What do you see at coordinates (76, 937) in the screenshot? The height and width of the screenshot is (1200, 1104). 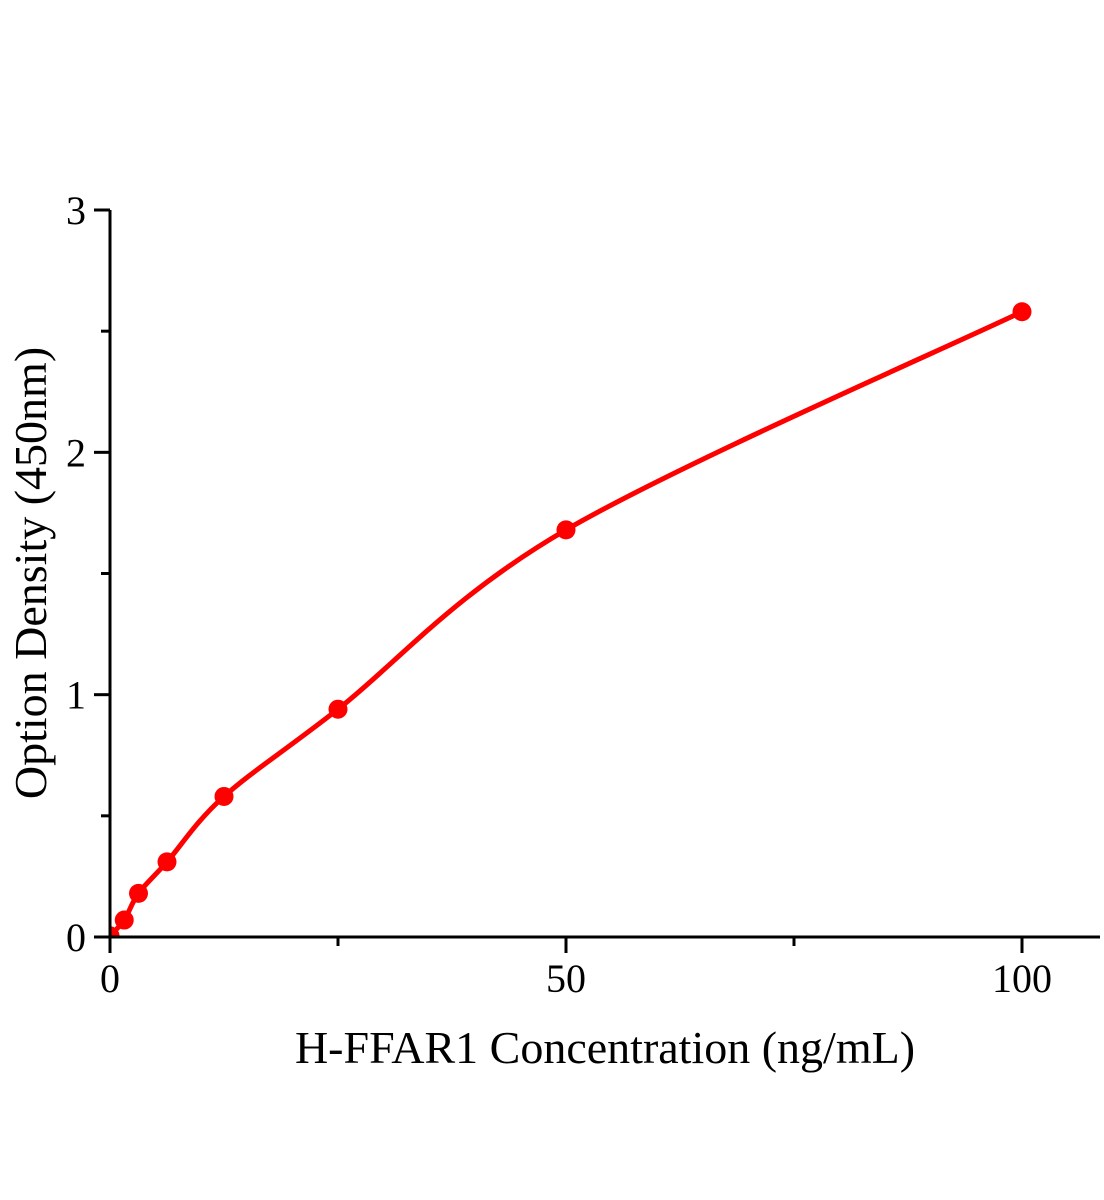 I see `y-tick-label: 0` at bounding box center [76, 937].